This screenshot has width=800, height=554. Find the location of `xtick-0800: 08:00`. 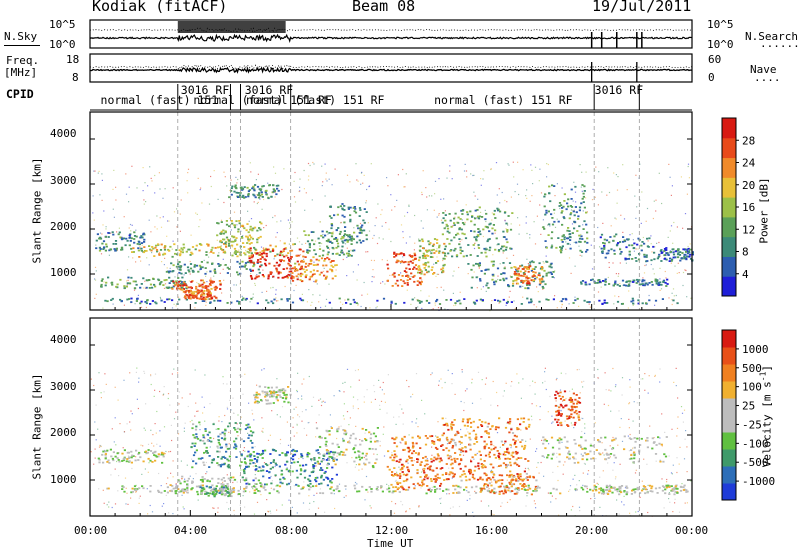

xtick-0800: 08:00 is located at coordinates (292, 530).